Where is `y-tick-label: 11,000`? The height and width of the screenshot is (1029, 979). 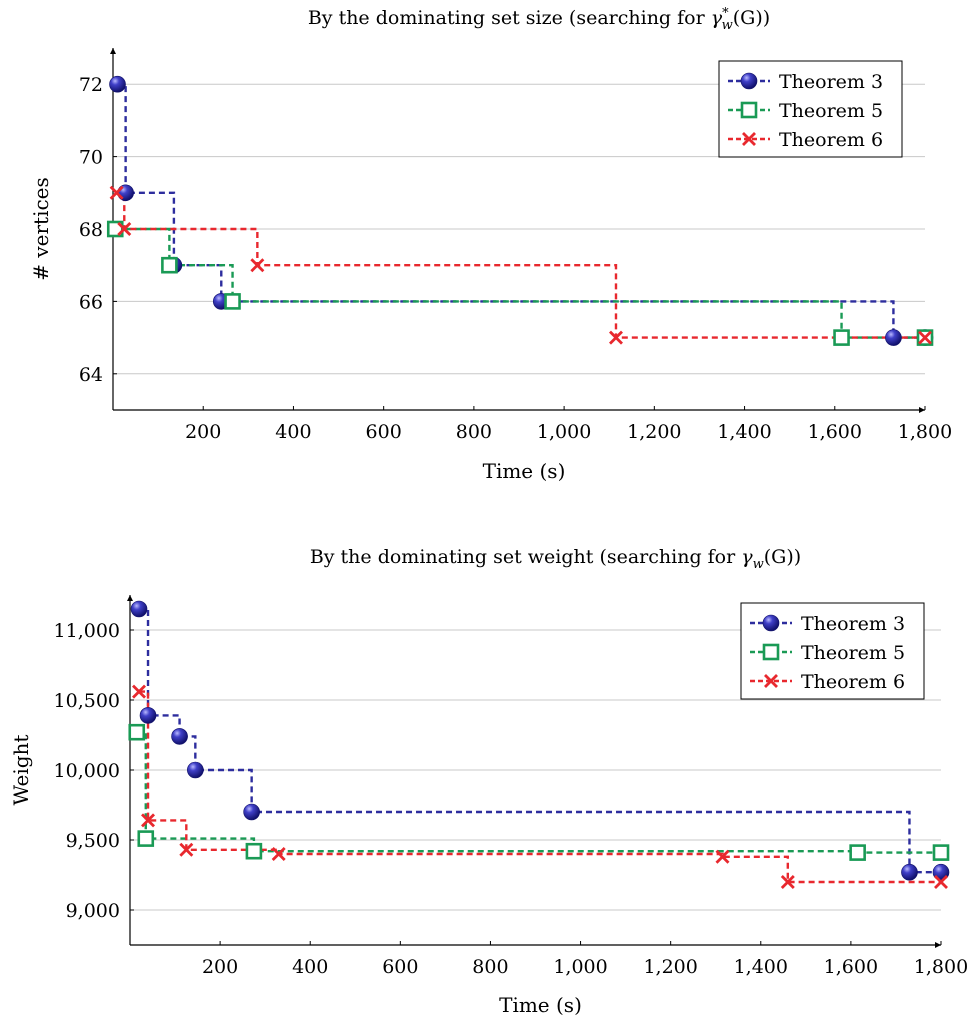
y-tick-label: 11,000 is located at coordinates (87, 631).